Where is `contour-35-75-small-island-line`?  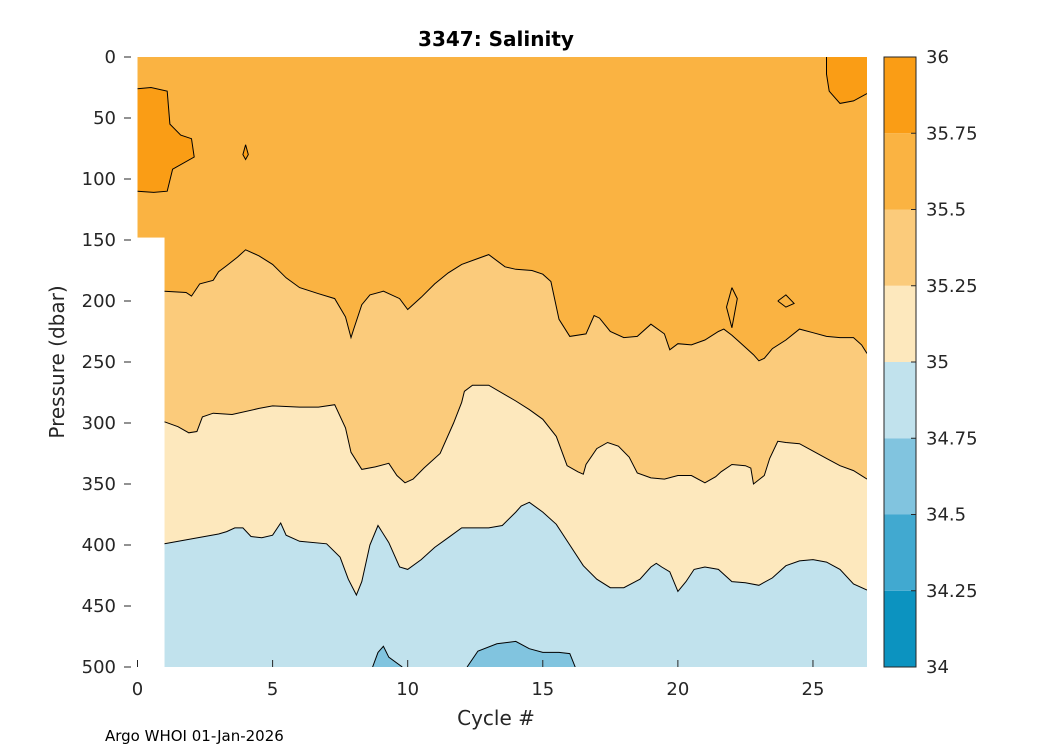
contour-35-75-small-island-line is located at coordinates (245, 152).